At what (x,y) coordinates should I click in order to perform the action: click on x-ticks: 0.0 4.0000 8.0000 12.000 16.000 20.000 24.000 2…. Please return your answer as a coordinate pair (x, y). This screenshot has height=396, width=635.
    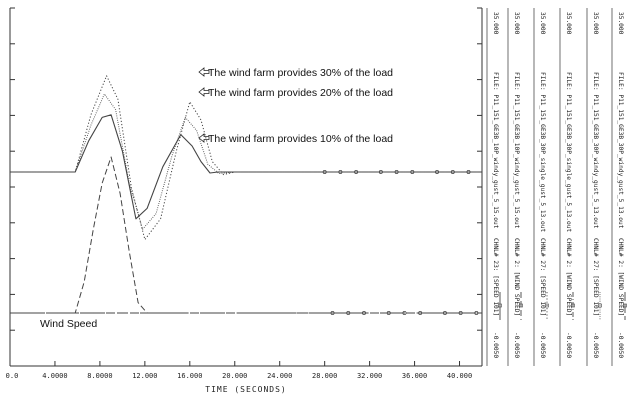
    Looking at the image, I should click on (239, 370).